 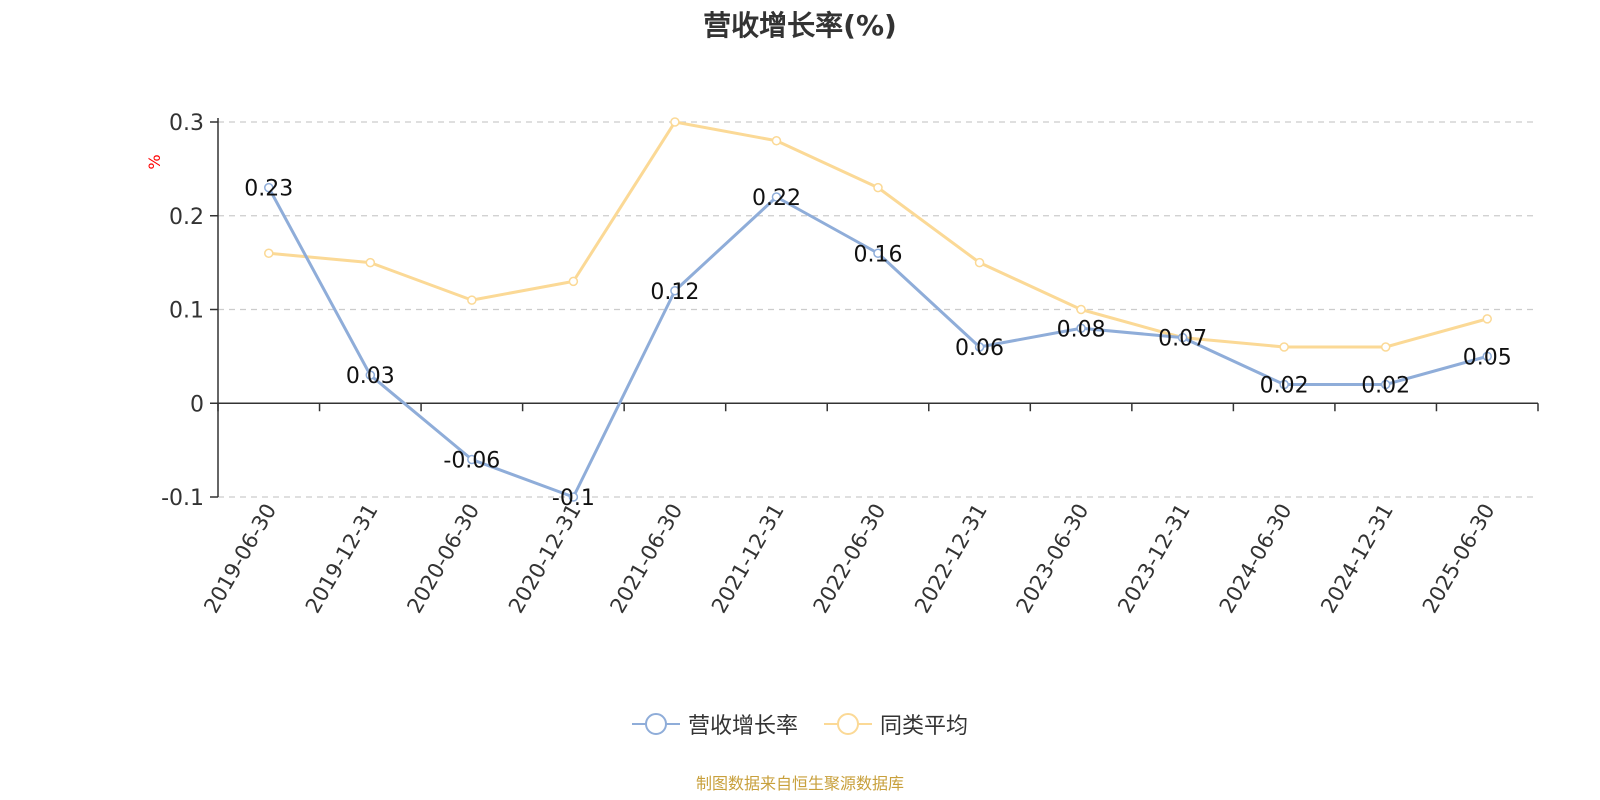 What do you see at coordinates (197, 404) in the screenshot?
I see `y-tick-label: 0` at bounding box center [197, 404].